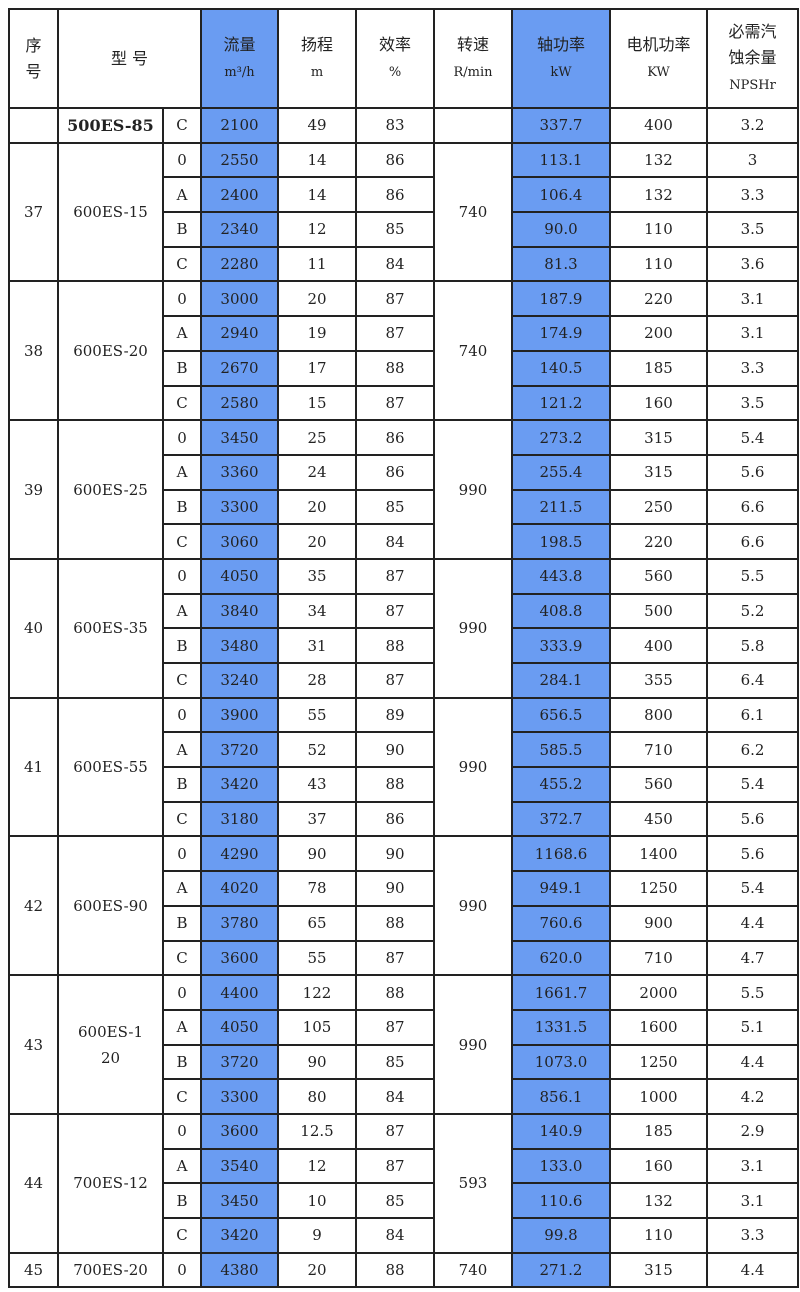 The height and width of the screenshot is (1292, 800). I want to click on cell-motor-power: 160, so click(658, 1166).